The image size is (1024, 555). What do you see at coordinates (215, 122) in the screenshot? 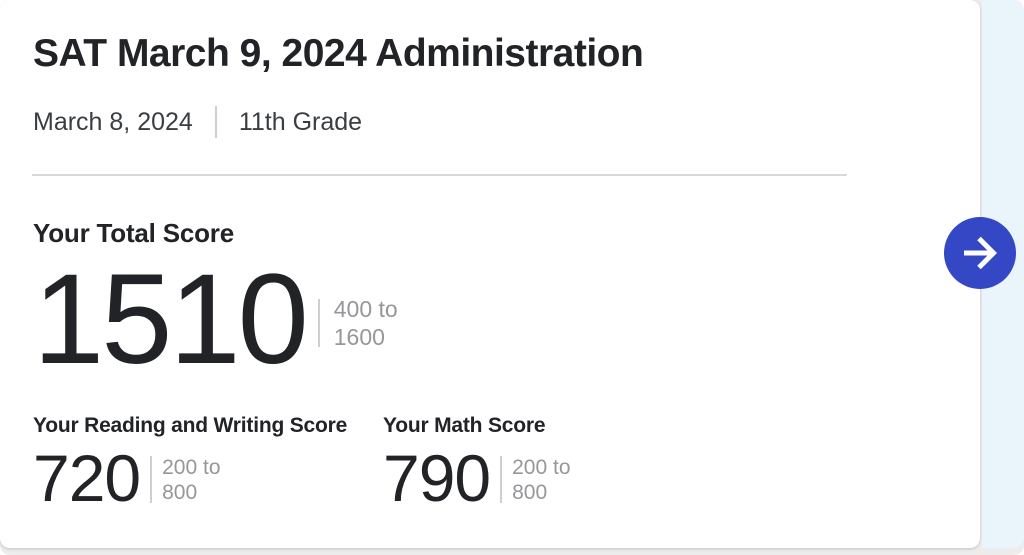
I see `meta-divider` at bounding box center [215, 122].